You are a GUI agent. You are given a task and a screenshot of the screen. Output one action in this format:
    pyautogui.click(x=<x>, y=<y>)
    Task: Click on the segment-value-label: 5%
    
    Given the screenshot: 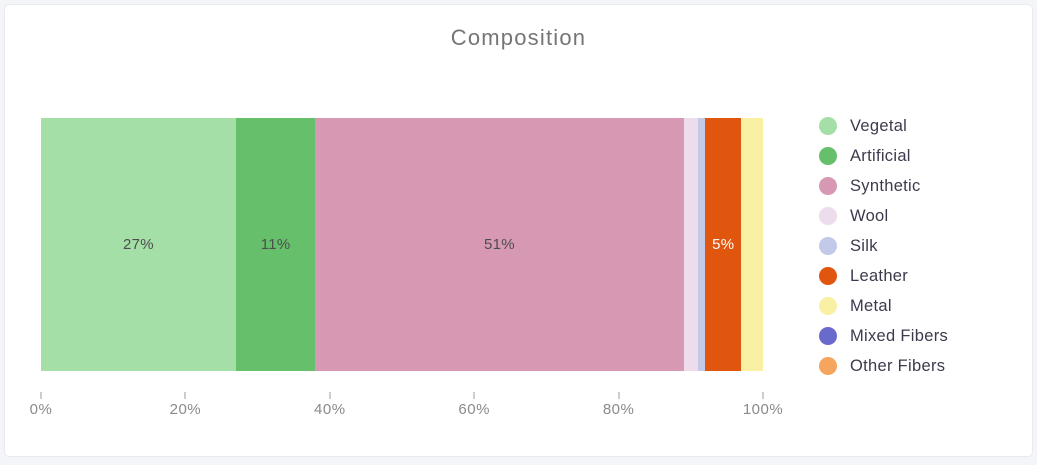 What is the action you would take?
    pyautogui.click(x=723, y=244)
    